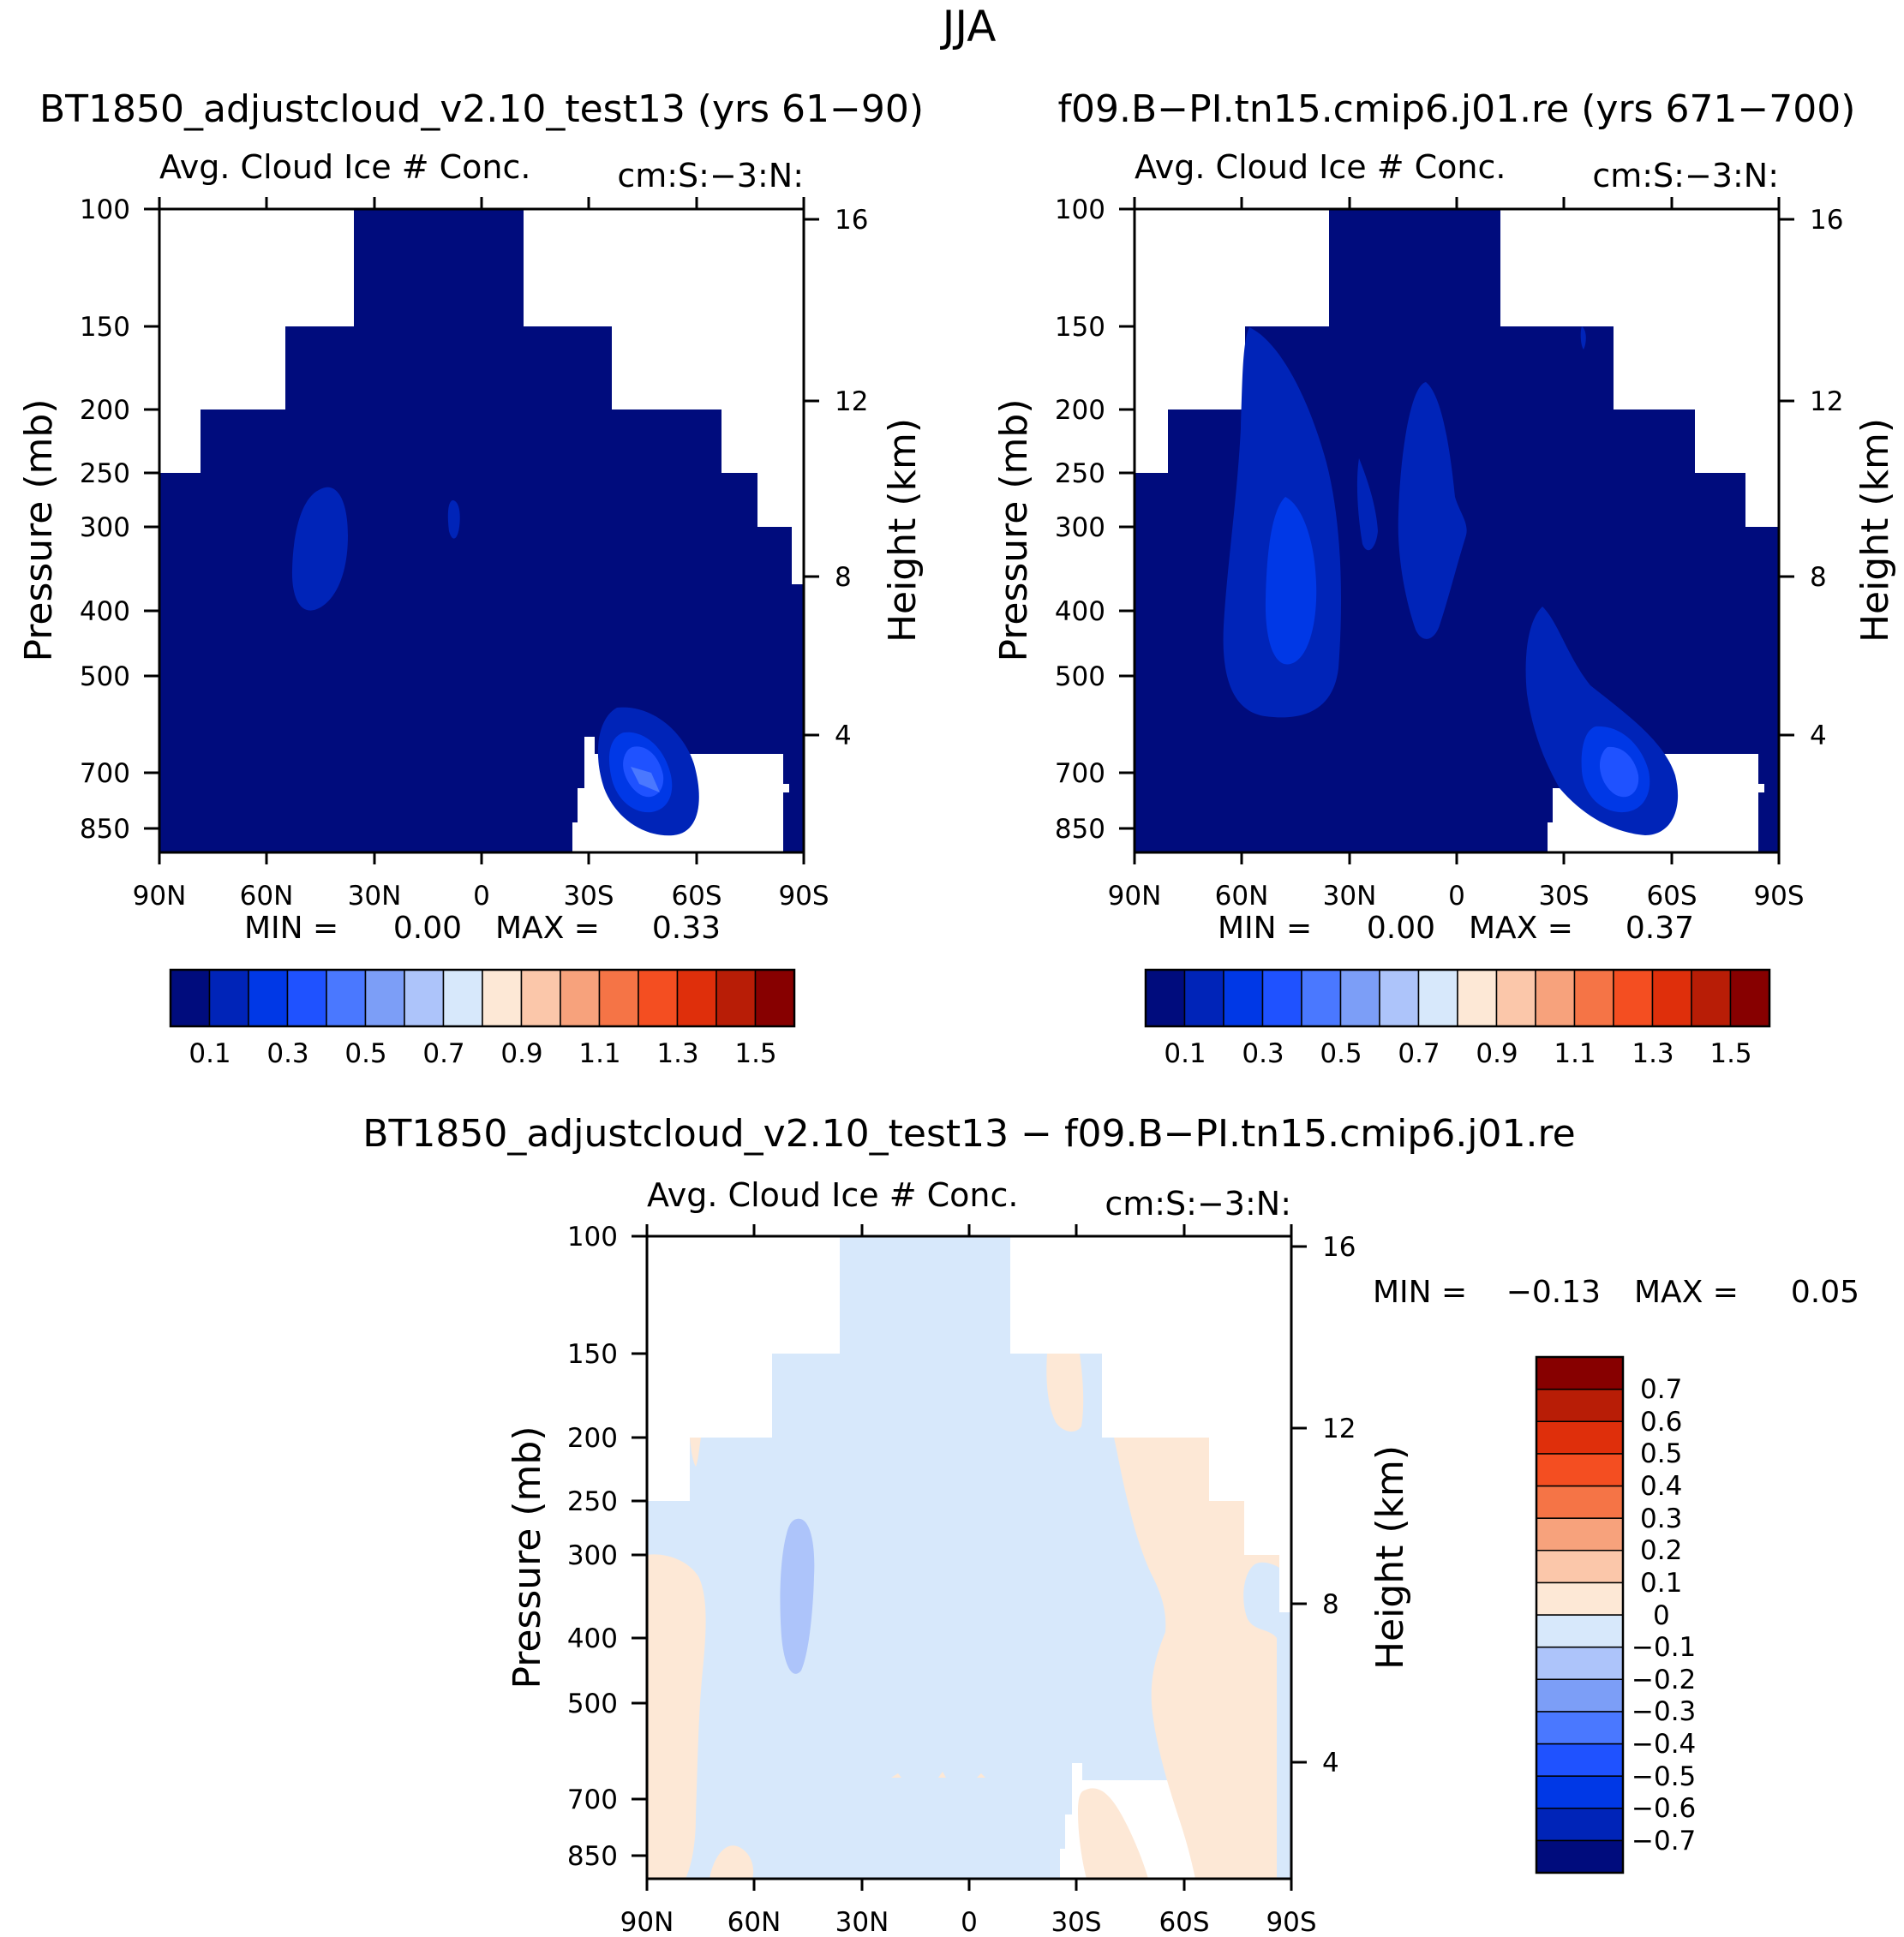 This screenshot has width=1904, height=1937. What do you see at coordinates (105, 328) in the screenshot?
I see `panel-a-y-tick: 150` at bounding box center [105, 328].